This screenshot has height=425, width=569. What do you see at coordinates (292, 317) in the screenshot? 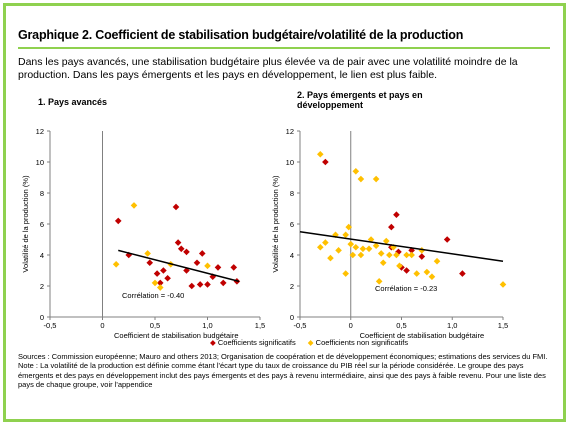
I see `p2-y-tick-label: 0` at bounding box center [292, 317].